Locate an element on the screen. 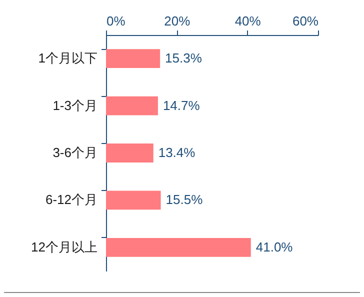 Image resolution: width=364 pixels, height=297 pixels. y-tick-label: 3-6个月 is located at coordinates (75, 152).